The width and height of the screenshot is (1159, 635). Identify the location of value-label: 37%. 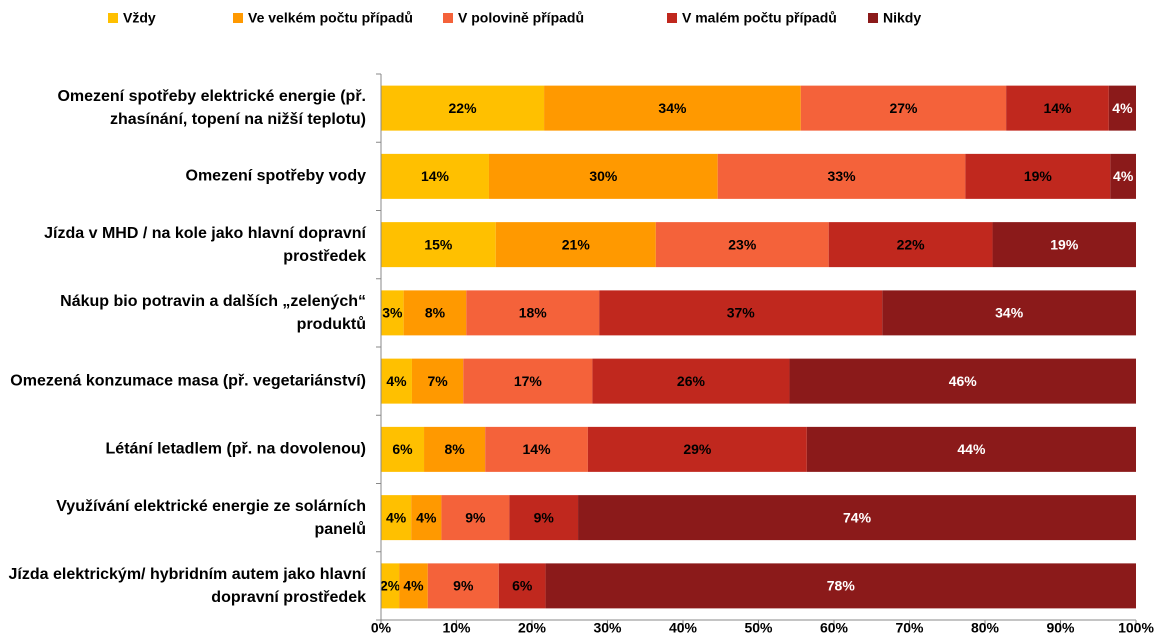
(741, 313).